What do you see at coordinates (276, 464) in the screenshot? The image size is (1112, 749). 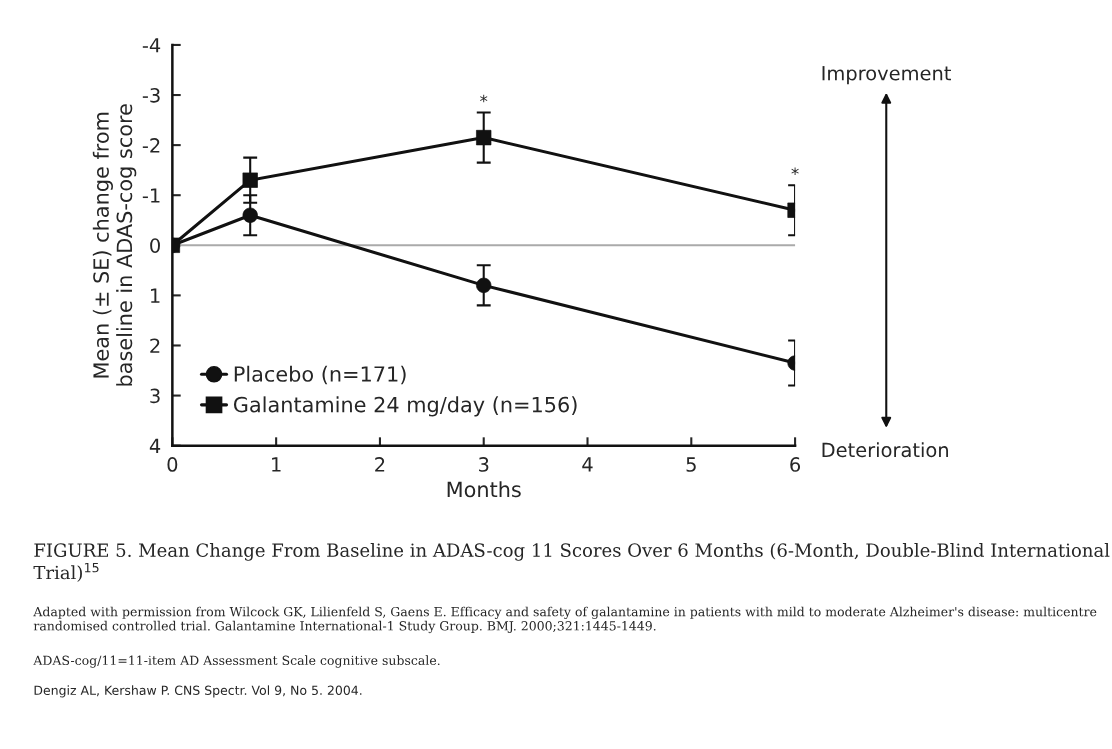 I see `x-tick-label: 1` at bounding box center [276, 464].